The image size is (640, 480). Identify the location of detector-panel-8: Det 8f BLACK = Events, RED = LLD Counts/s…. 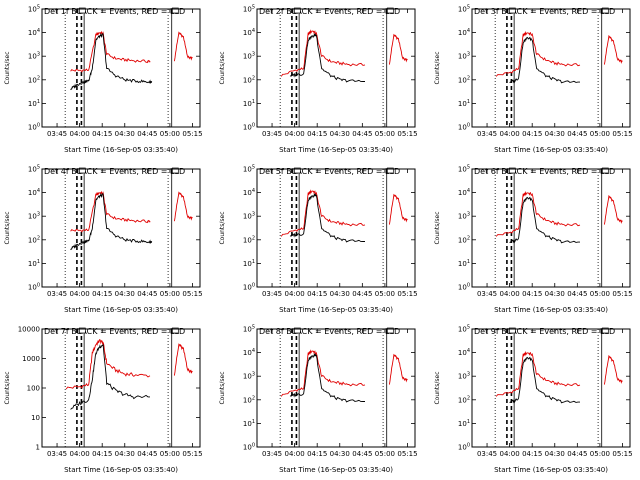
(318, 400).